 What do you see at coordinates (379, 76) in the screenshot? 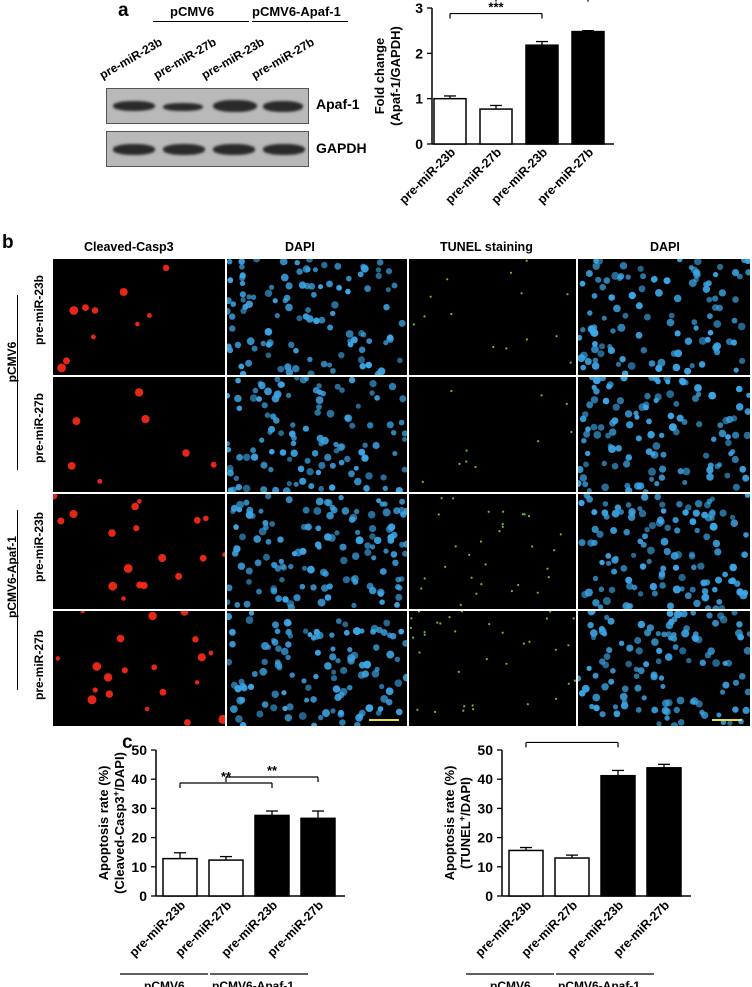
I see `y-axis-label: Fold change` at bounding box center [379, 76].